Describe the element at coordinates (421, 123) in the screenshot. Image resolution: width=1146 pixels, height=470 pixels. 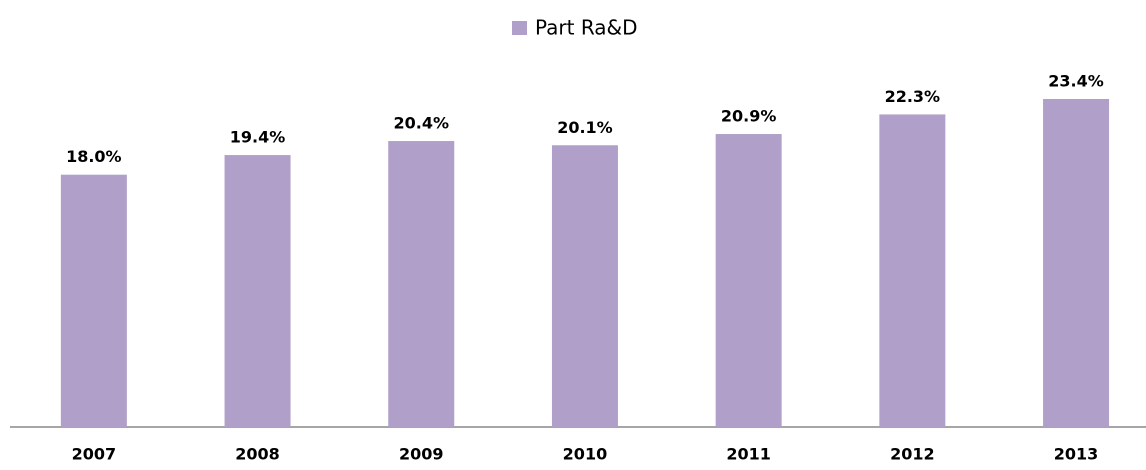
I see `data-label: 20.4%` at that location.